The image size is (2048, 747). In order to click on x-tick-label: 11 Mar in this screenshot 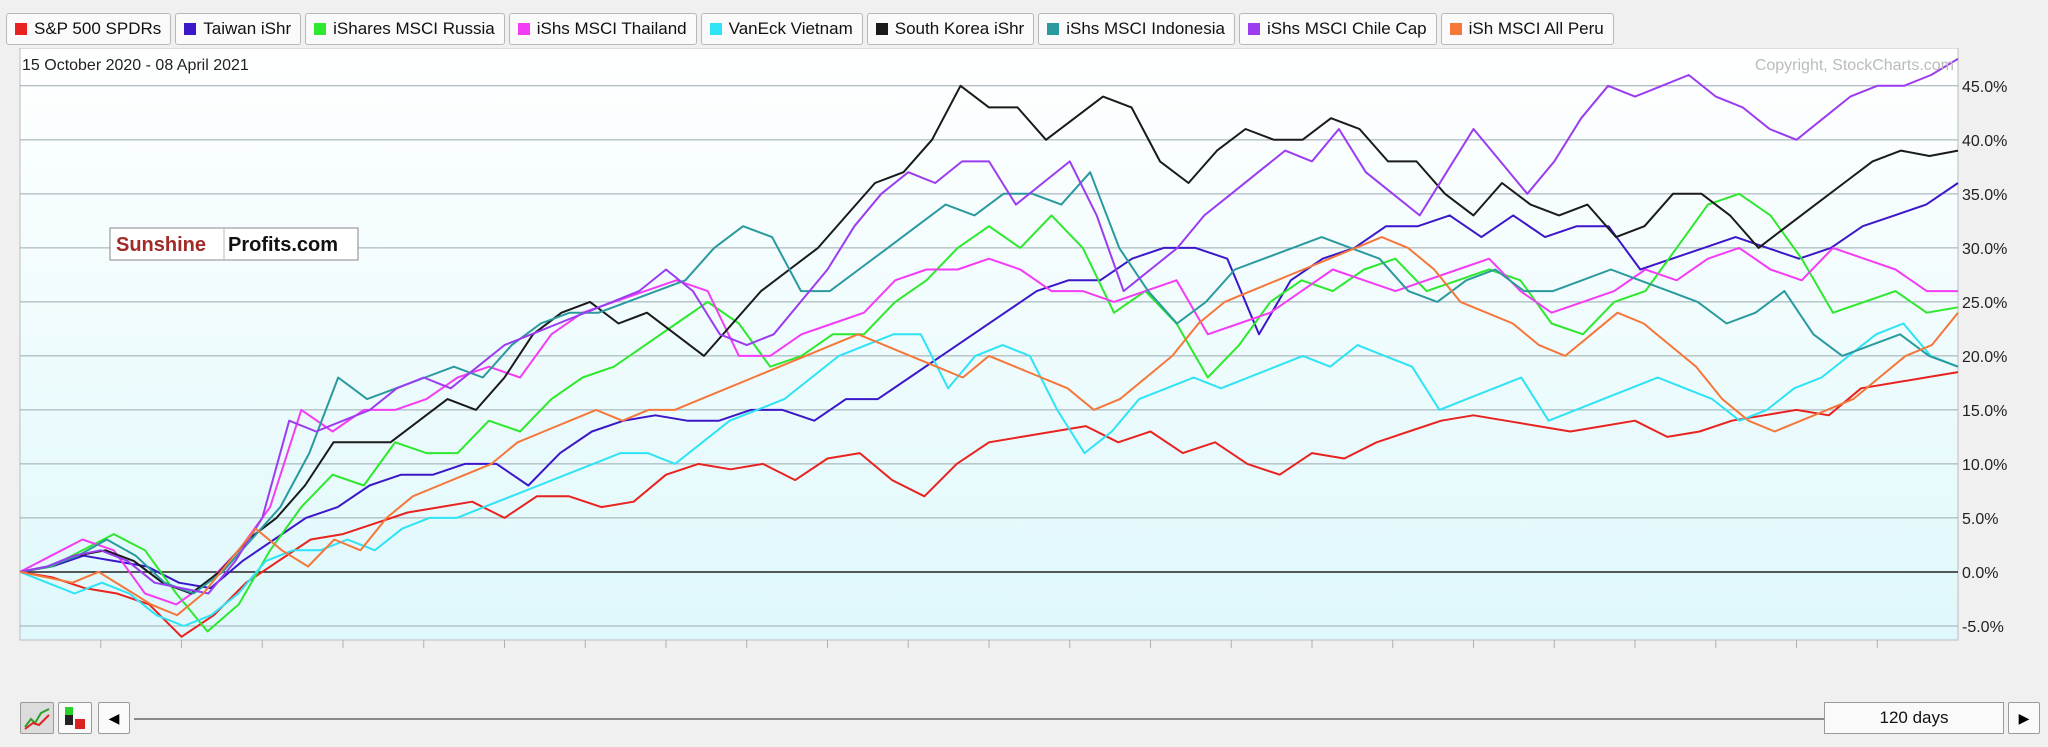, I will do `click(1676, 646)`.